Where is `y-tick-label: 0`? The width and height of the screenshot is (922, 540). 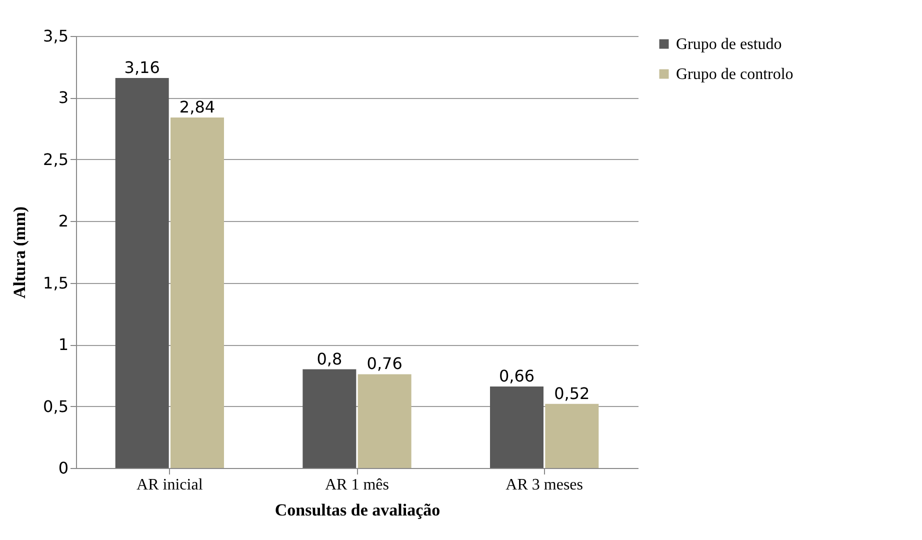 y-tick-label: 0 is located at coordinates (63, 468).